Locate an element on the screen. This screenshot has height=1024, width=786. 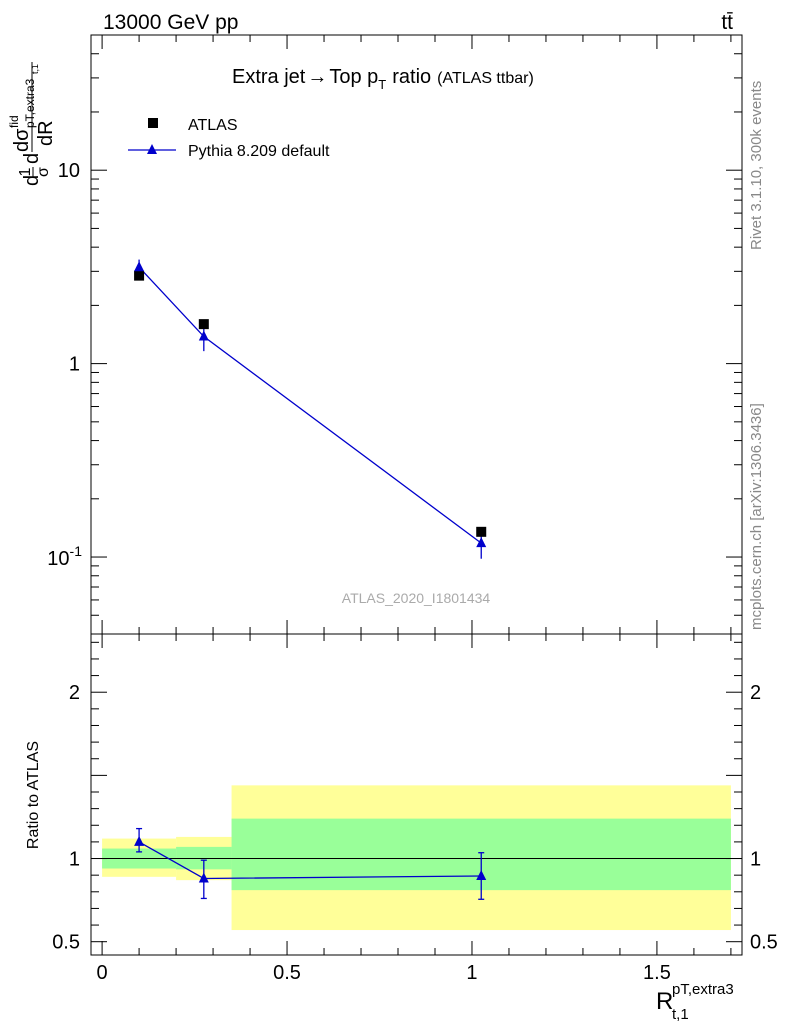
analysis-id-label: ATLAS_2020_I1801434 is located at coordinates (416, 598).